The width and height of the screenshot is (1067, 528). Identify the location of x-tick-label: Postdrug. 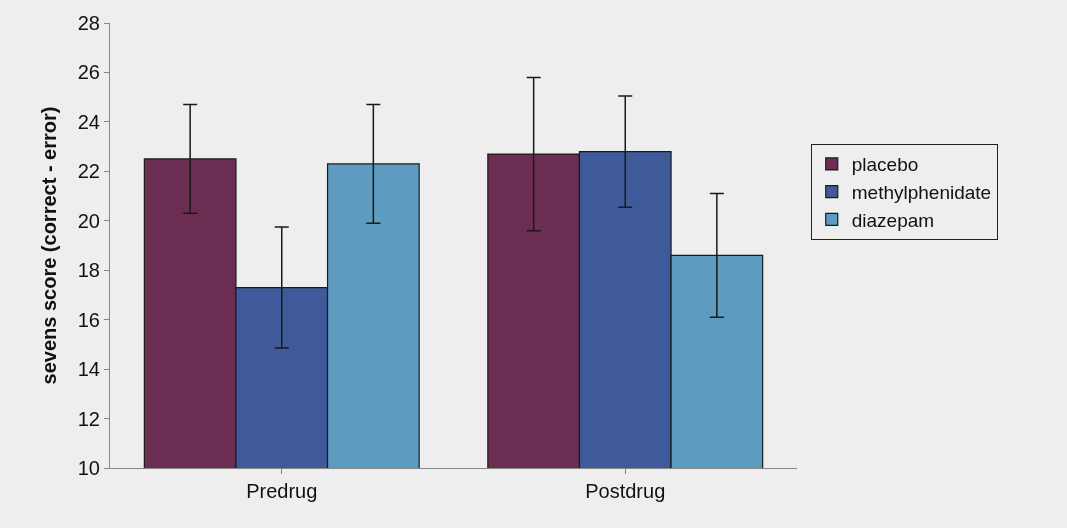
(625, 491).